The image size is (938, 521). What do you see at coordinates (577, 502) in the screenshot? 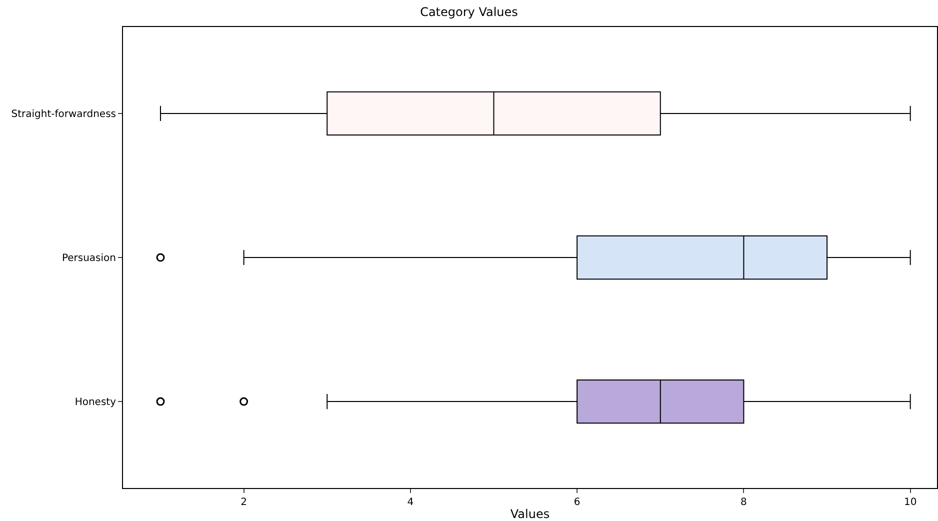
I see `x-tick-label: 6` at bounding box center [577, 502].